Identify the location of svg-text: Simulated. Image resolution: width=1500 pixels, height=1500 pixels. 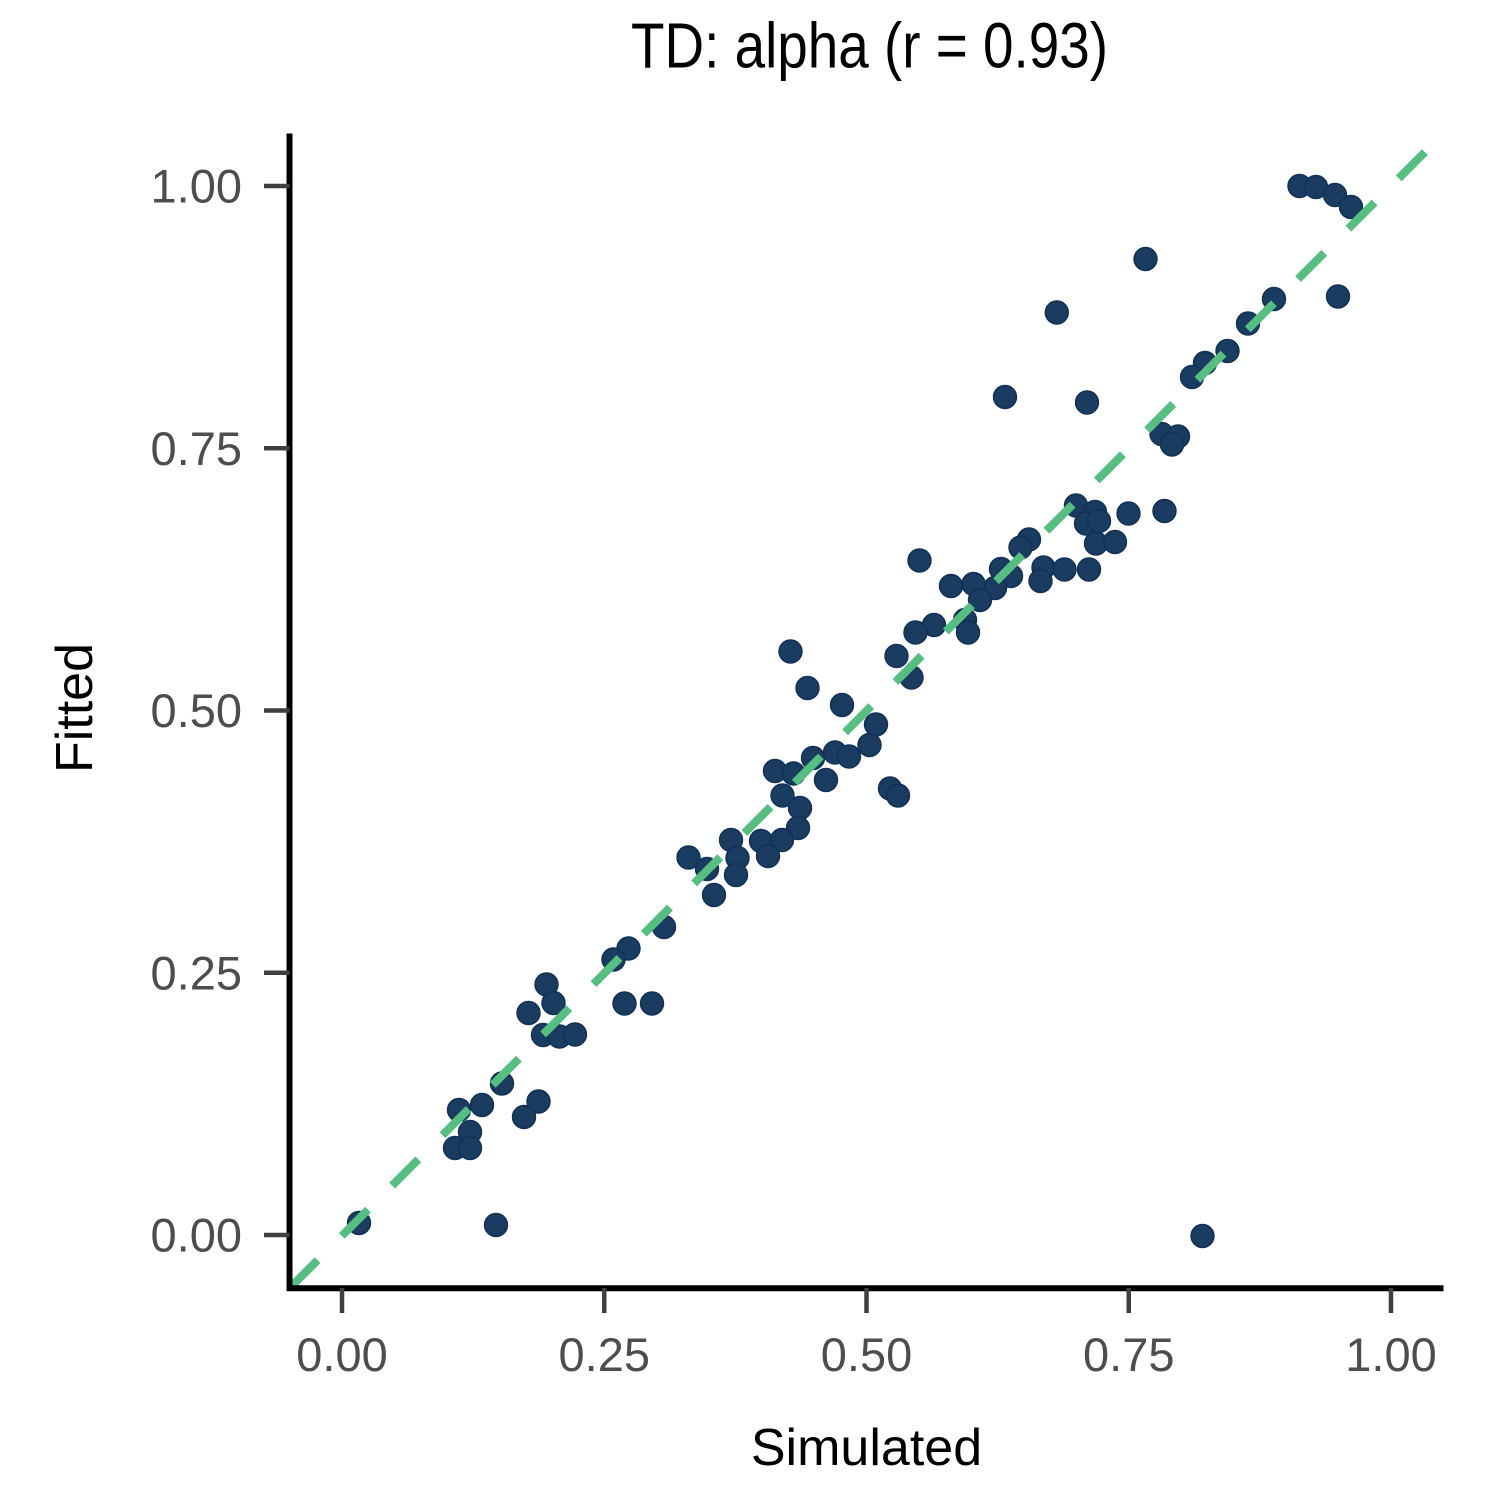
(866, 1448).